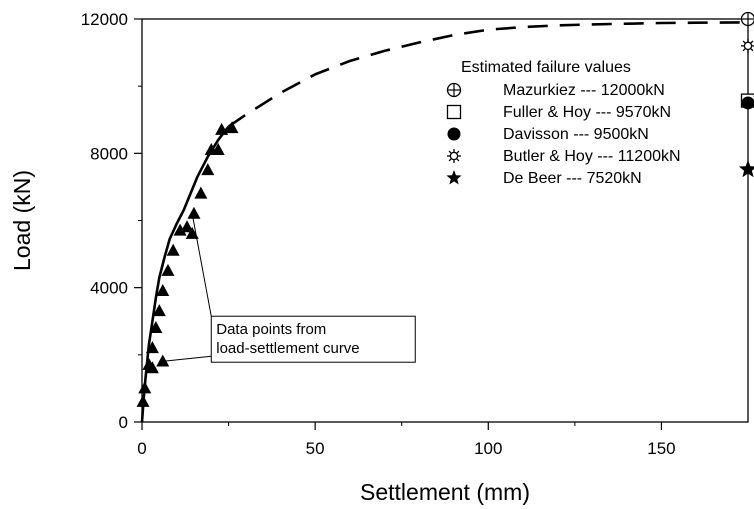 This screenshot has height=509, width=754. Describe the element at coordinates (572, 178) in the screenshot. I see `legend-entry-label: De Beer --- 7520kN` at that location.